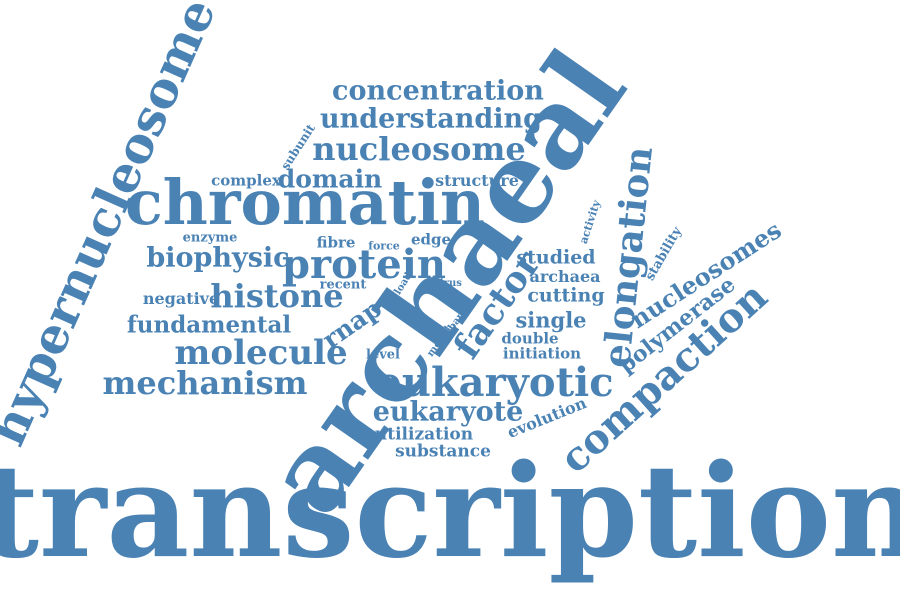 Image resolution: width=900 pixels, height=589 pixels. I want to click on word-cutting: cutting, so click(566, 295).